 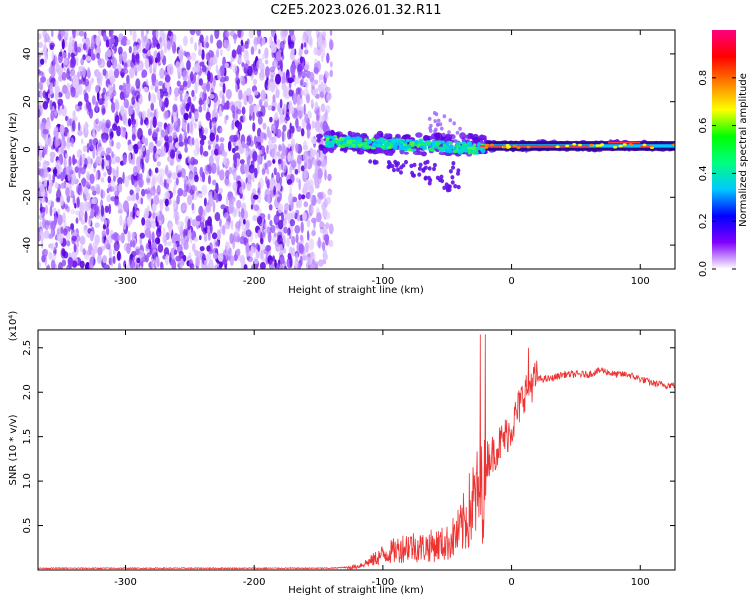 I want to click on colorbar-tick-label: 0.0, so click(x=703, y=269).